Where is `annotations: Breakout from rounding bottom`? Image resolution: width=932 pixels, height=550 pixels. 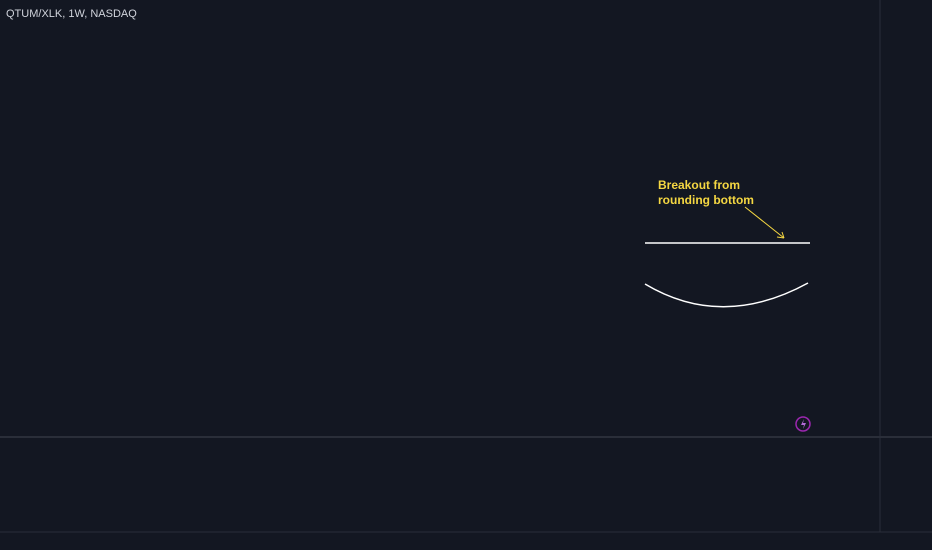 annotations: Breakout from rounding bottom is located at coordinates (727, 305).